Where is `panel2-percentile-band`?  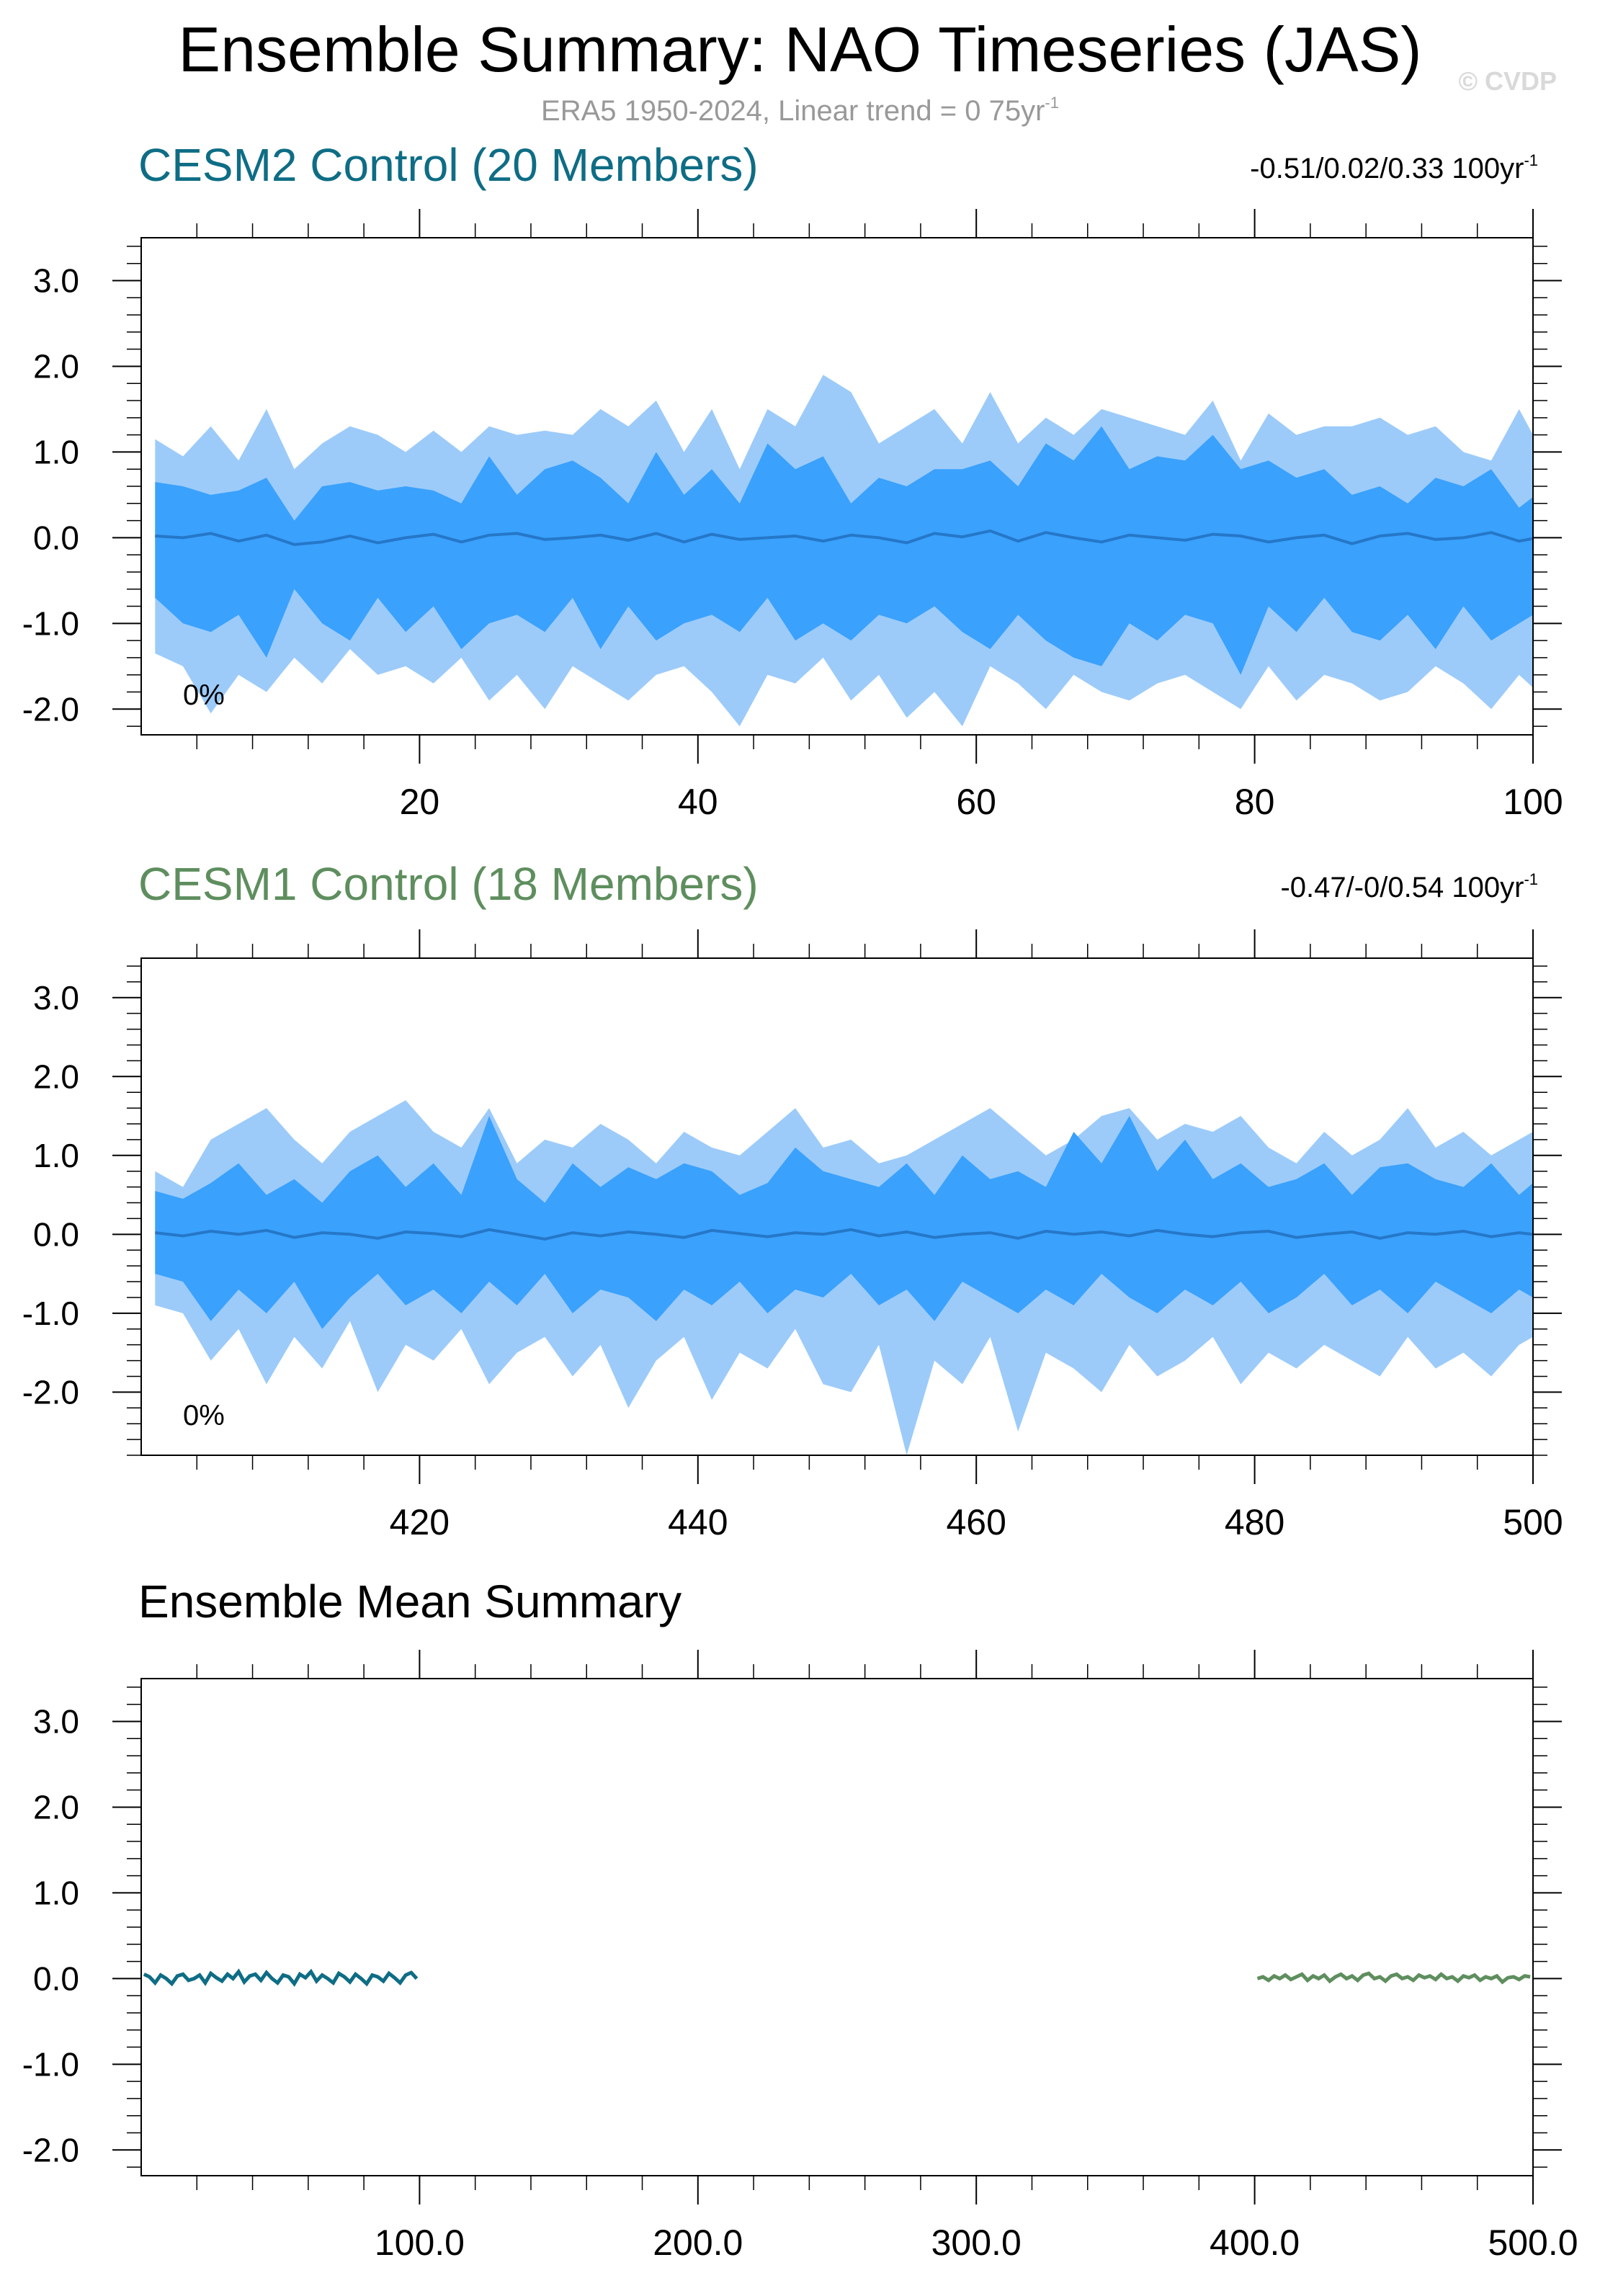
panel2-percentile-band is located at coordinates (844, 1222).